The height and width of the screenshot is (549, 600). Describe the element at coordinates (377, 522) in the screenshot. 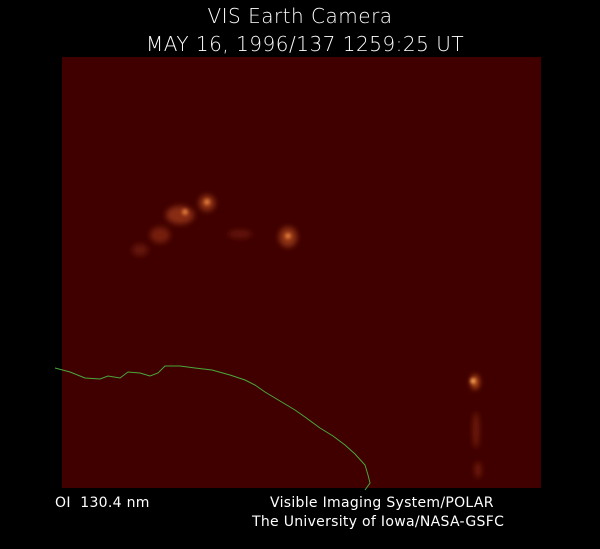

I see `credit-label: The University of Iowa/NASA-GSFC` at that location.